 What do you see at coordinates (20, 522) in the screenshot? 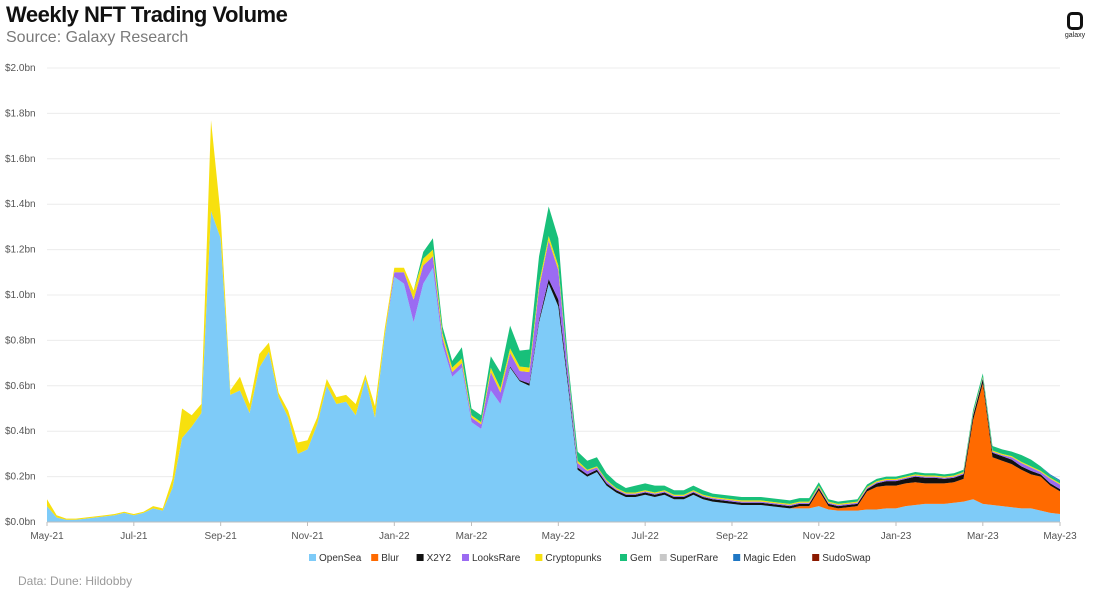
I see `y-tick-label: $0.0bn` at bounding box center [20, 522].